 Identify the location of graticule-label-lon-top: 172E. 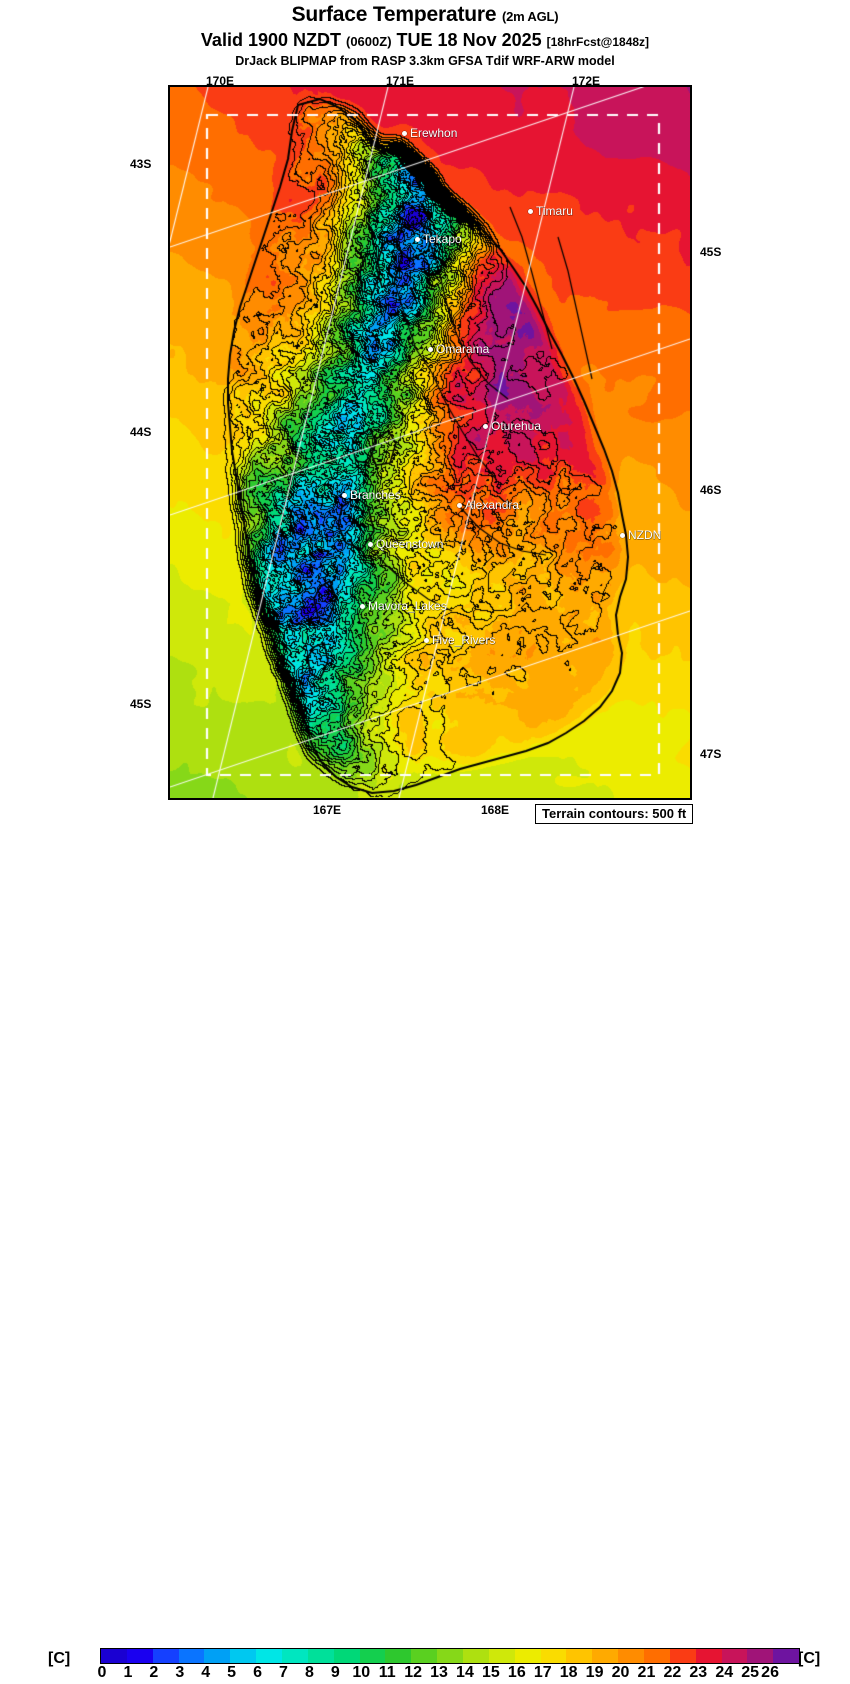
(586, 81).